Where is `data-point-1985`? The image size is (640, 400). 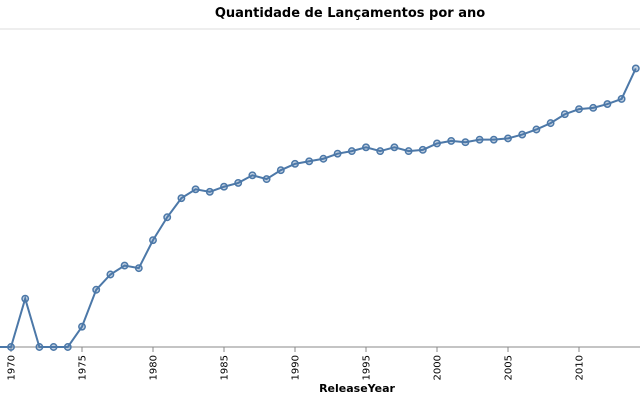 data-point-1985 is located at coordinates (224, 186).